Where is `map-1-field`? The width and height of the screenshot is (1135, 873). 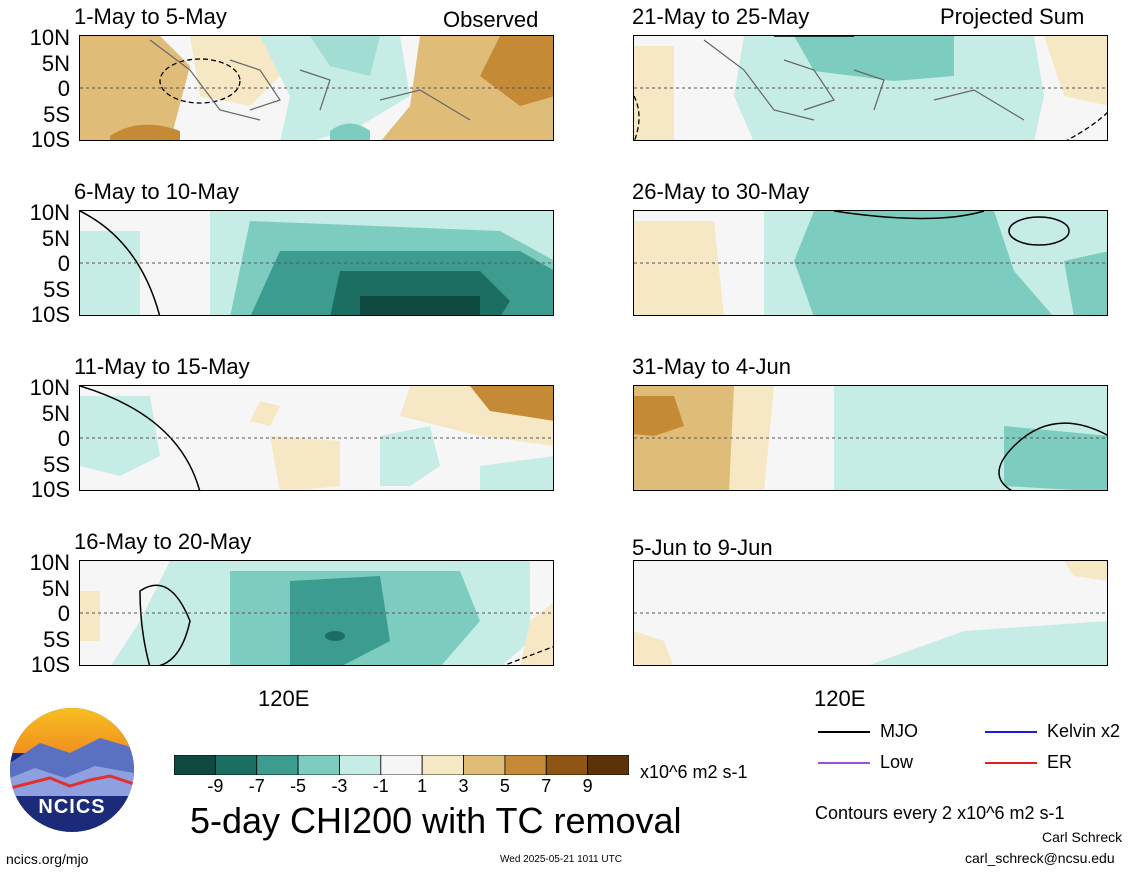
map-1-field is located at coordinates (316, 88).